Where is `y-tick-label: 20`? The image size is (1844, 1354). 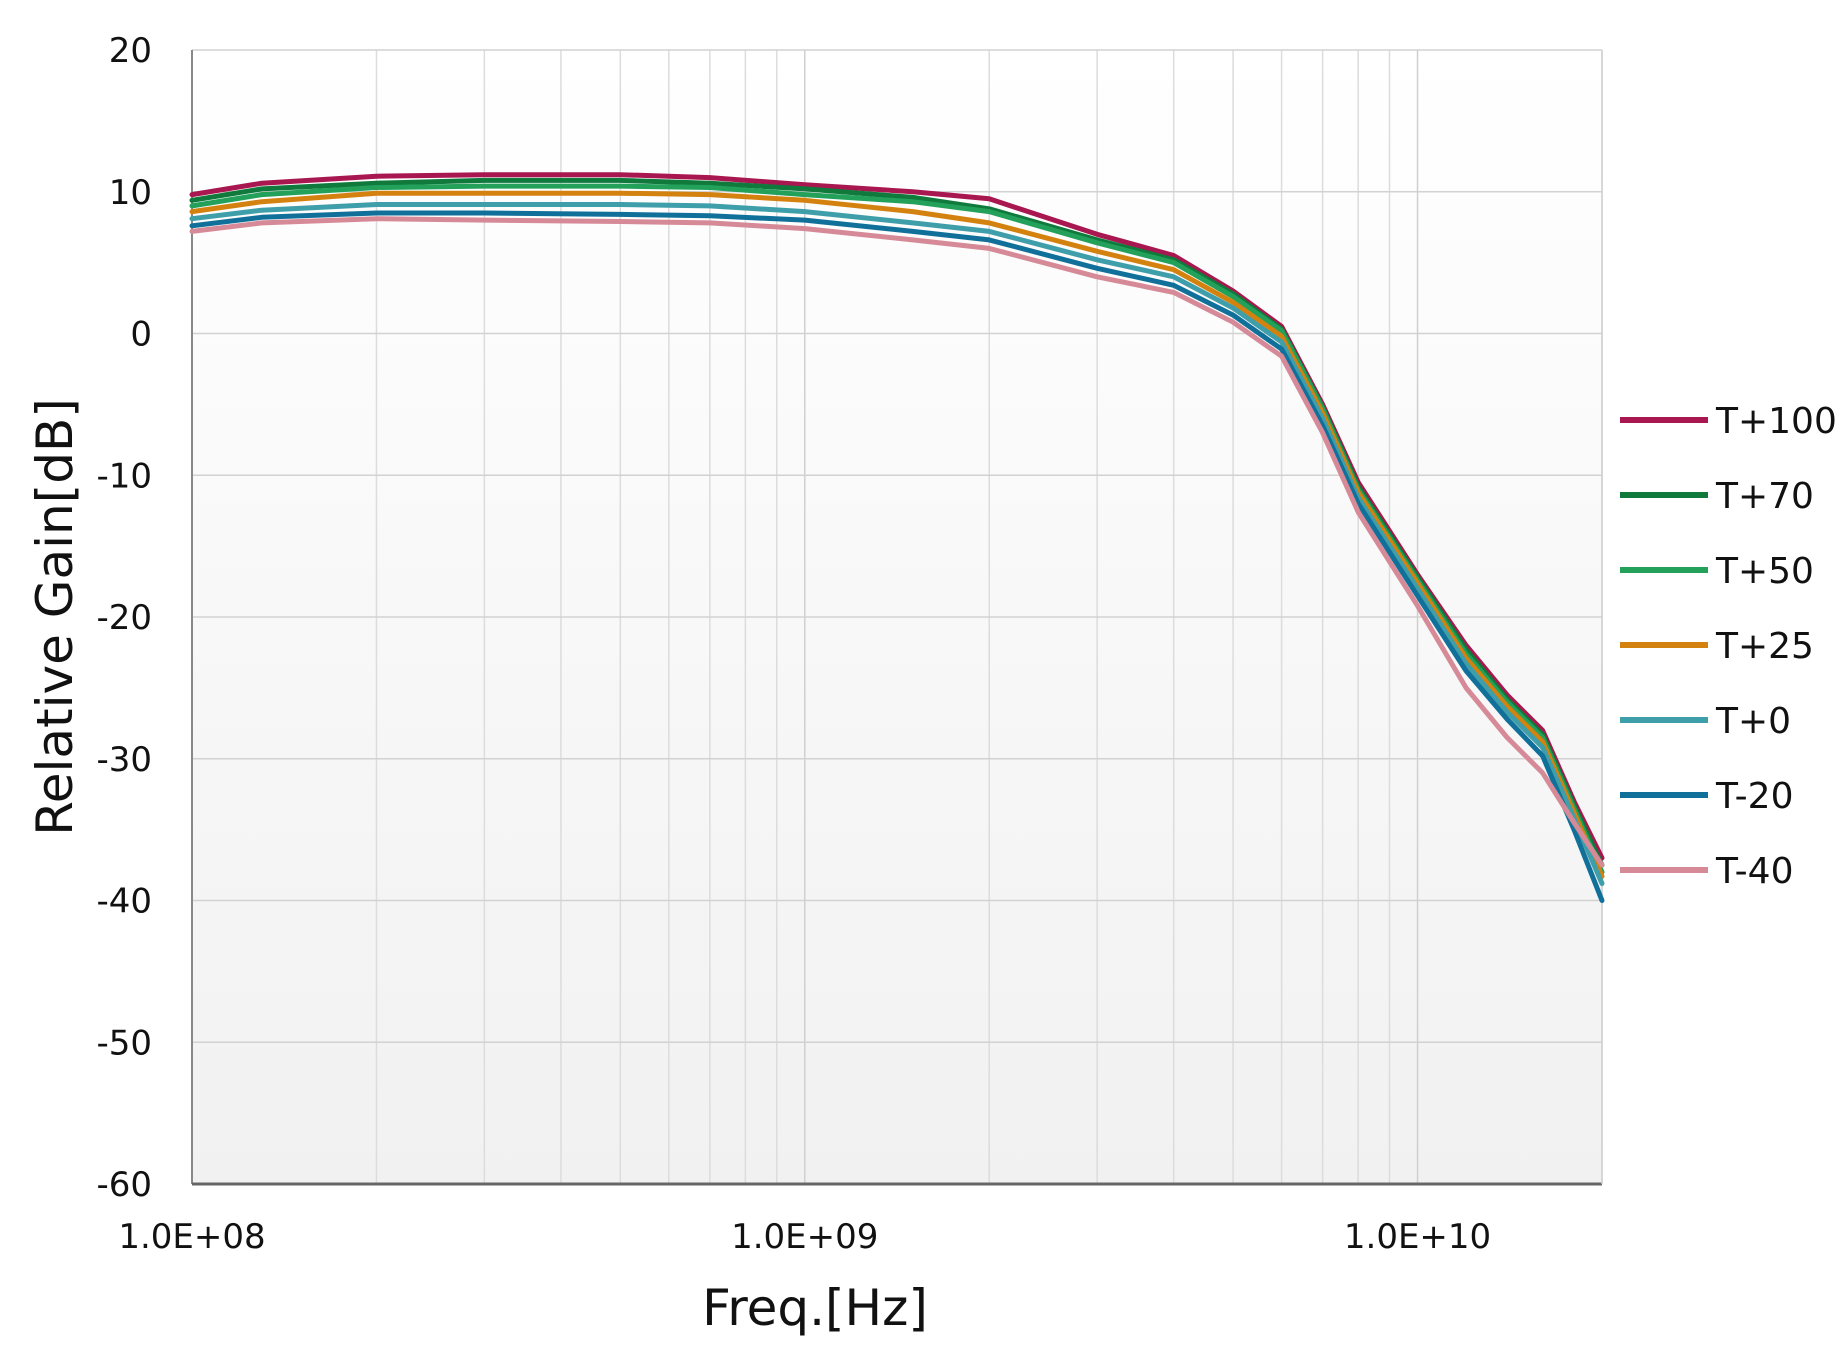
y-tick-label: 20 is located at coordinates (130, 51).